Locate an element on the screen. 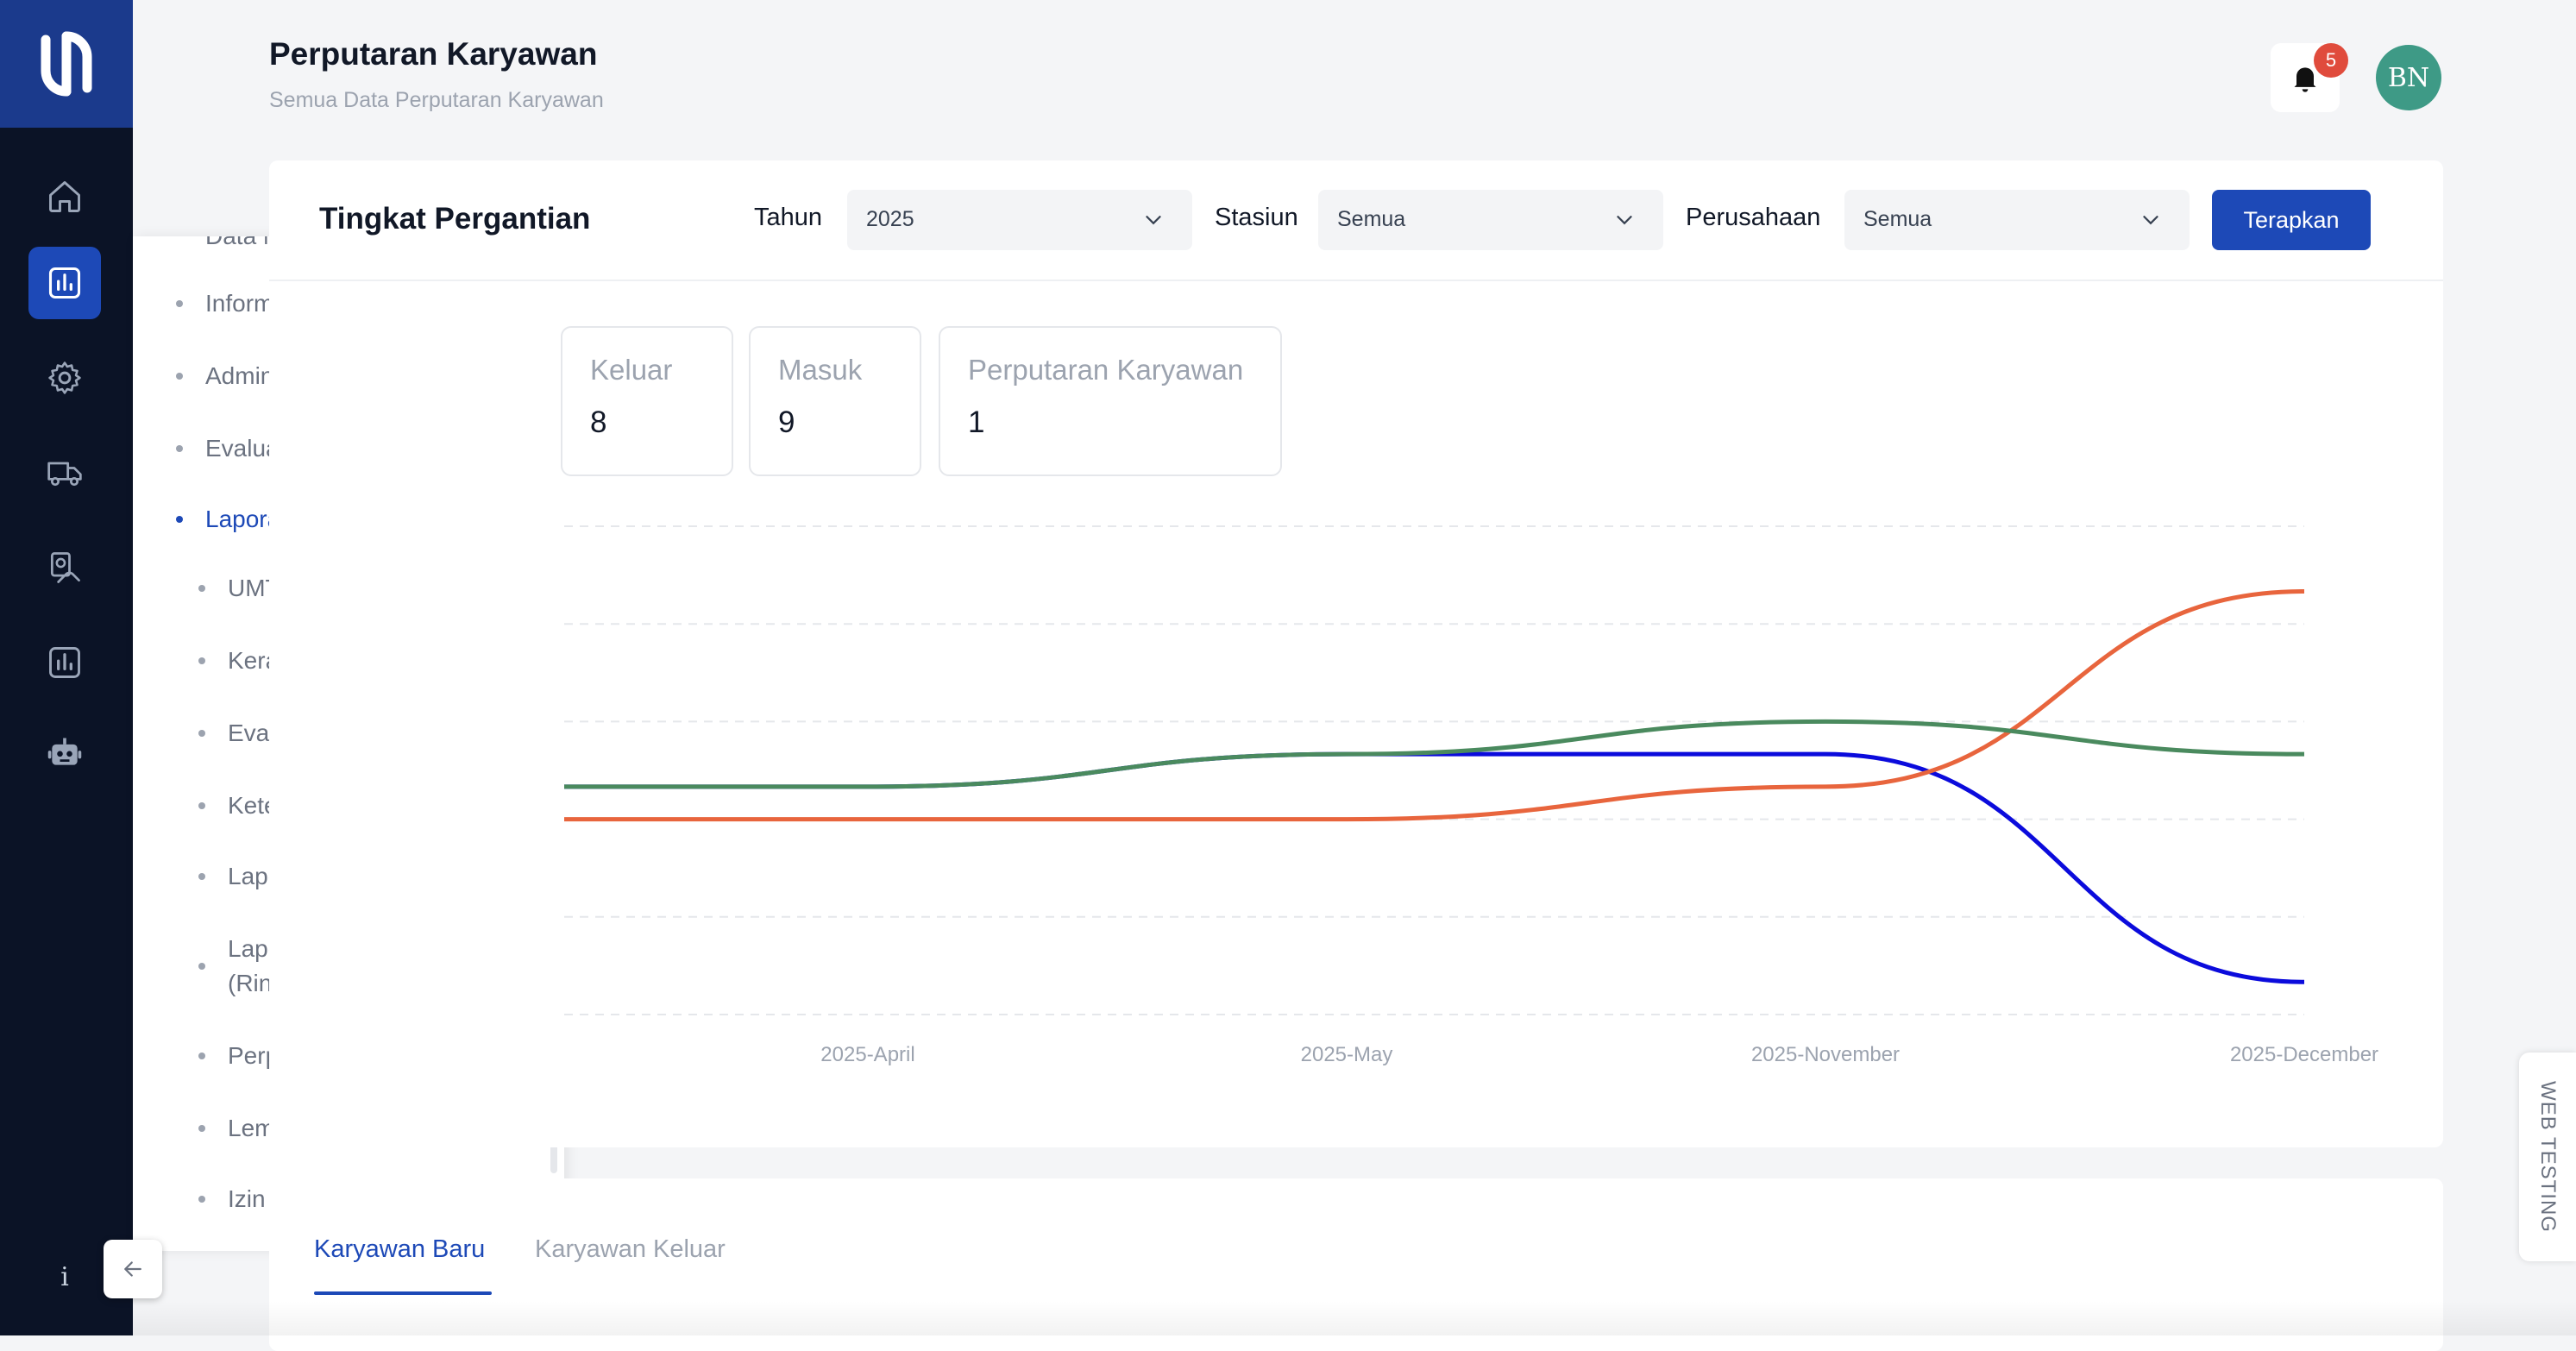  tab-karyawan-keluar: Karyawan Keluar is located at coordinates (630, 1249).